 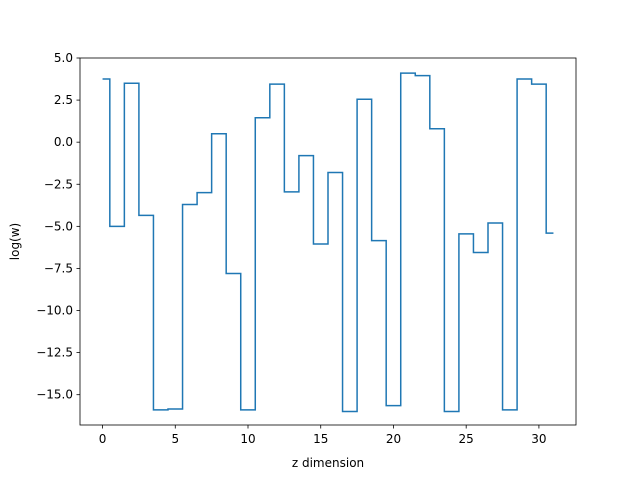 I want to click on y-tick-label: −5.0, so click(x=58, y=226).